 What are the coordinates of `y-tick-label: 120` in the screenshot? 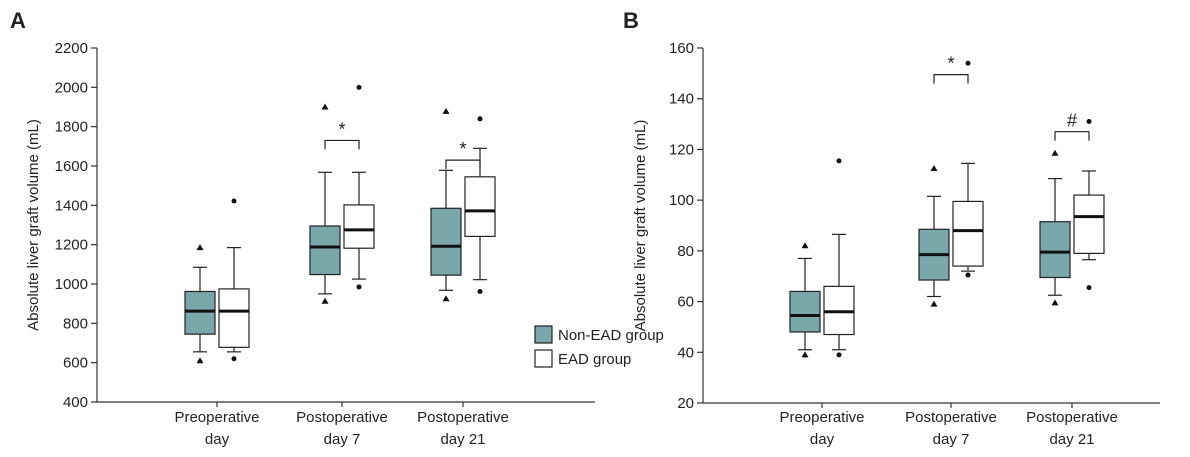 It's located at (681, 149).